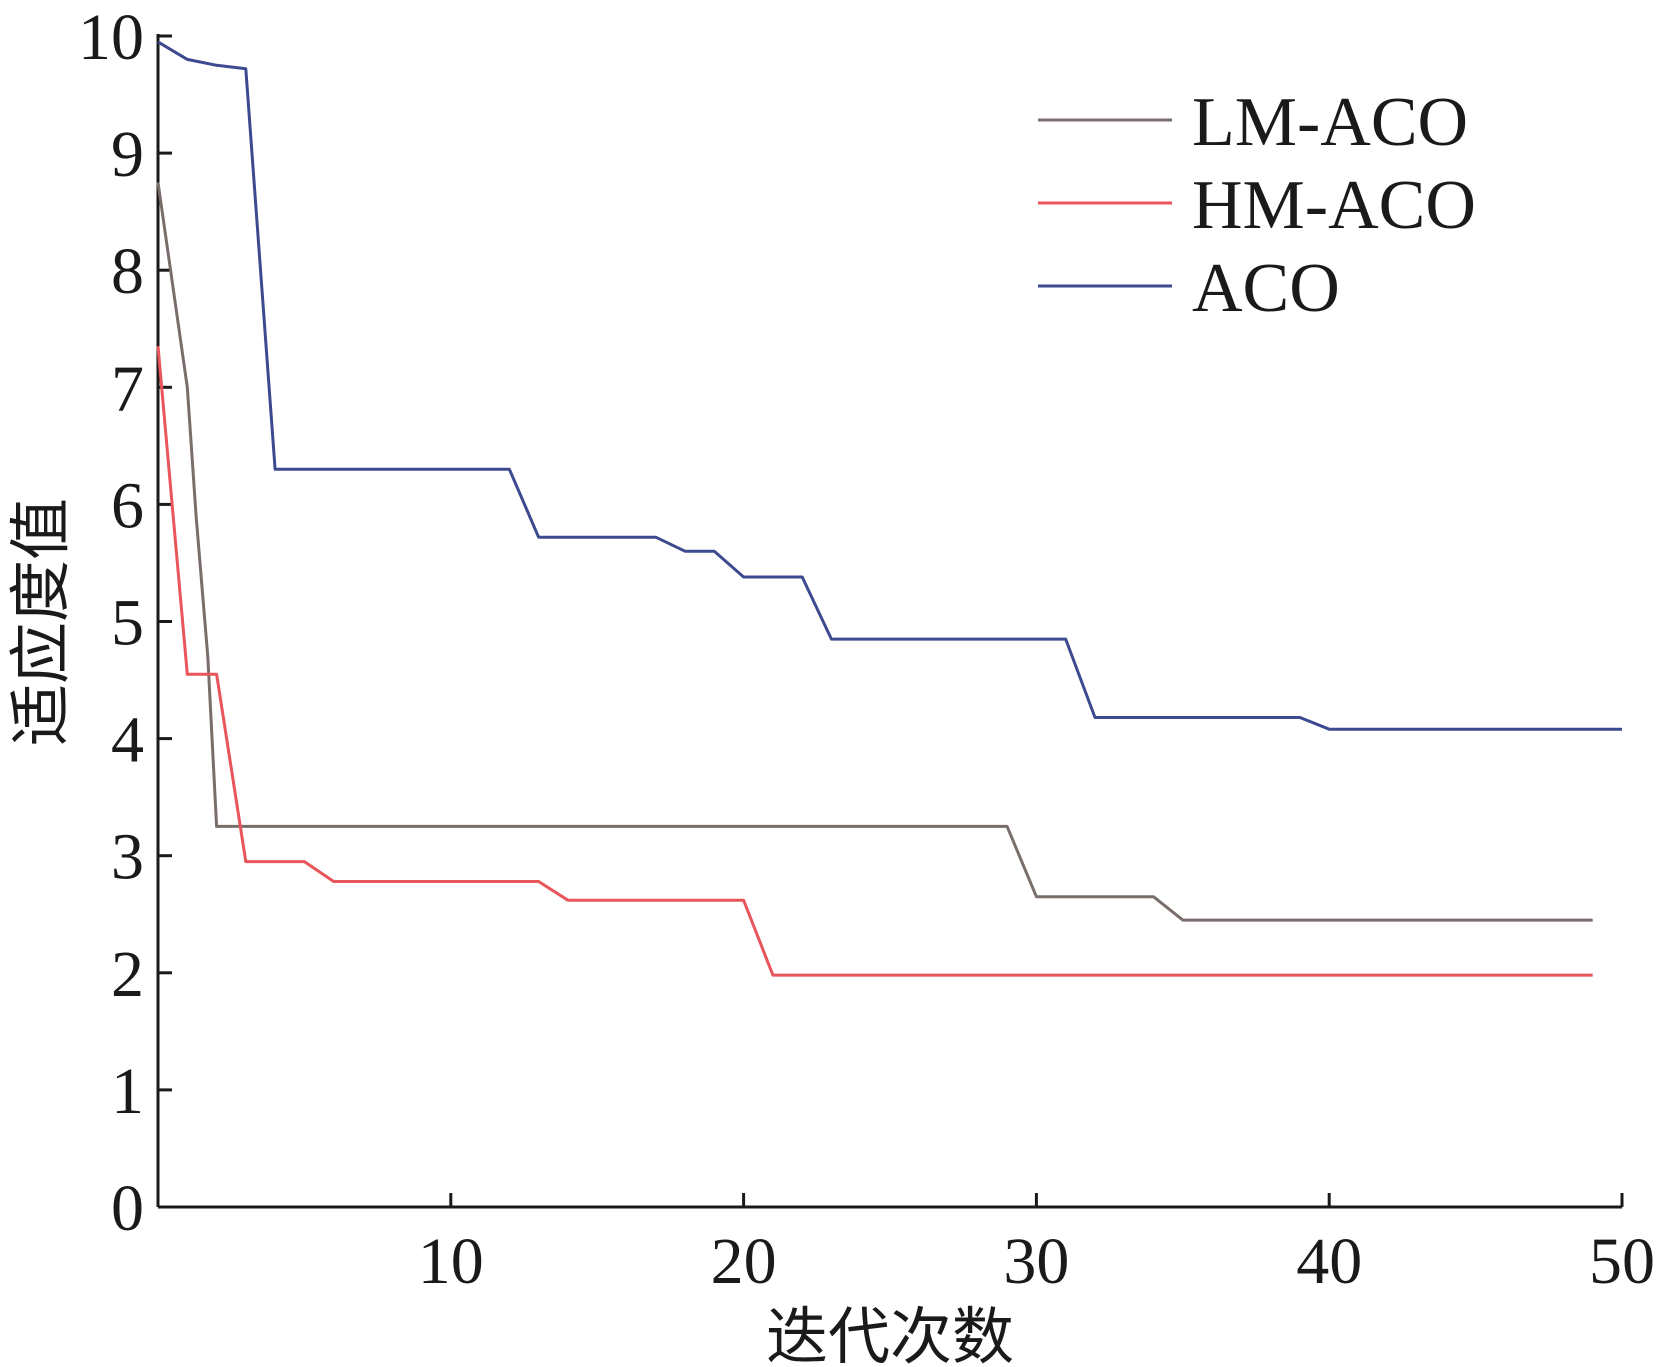 This screenshot has height=1367, width=1658. I want to click on x-ticks: 10 20 30 40 50, so click(1036, 1245).